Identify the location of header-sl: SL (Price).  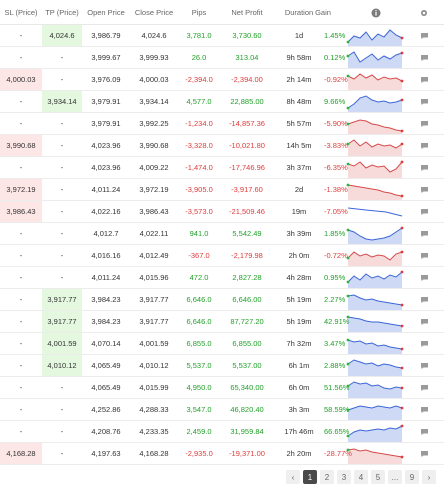
(21, 12).